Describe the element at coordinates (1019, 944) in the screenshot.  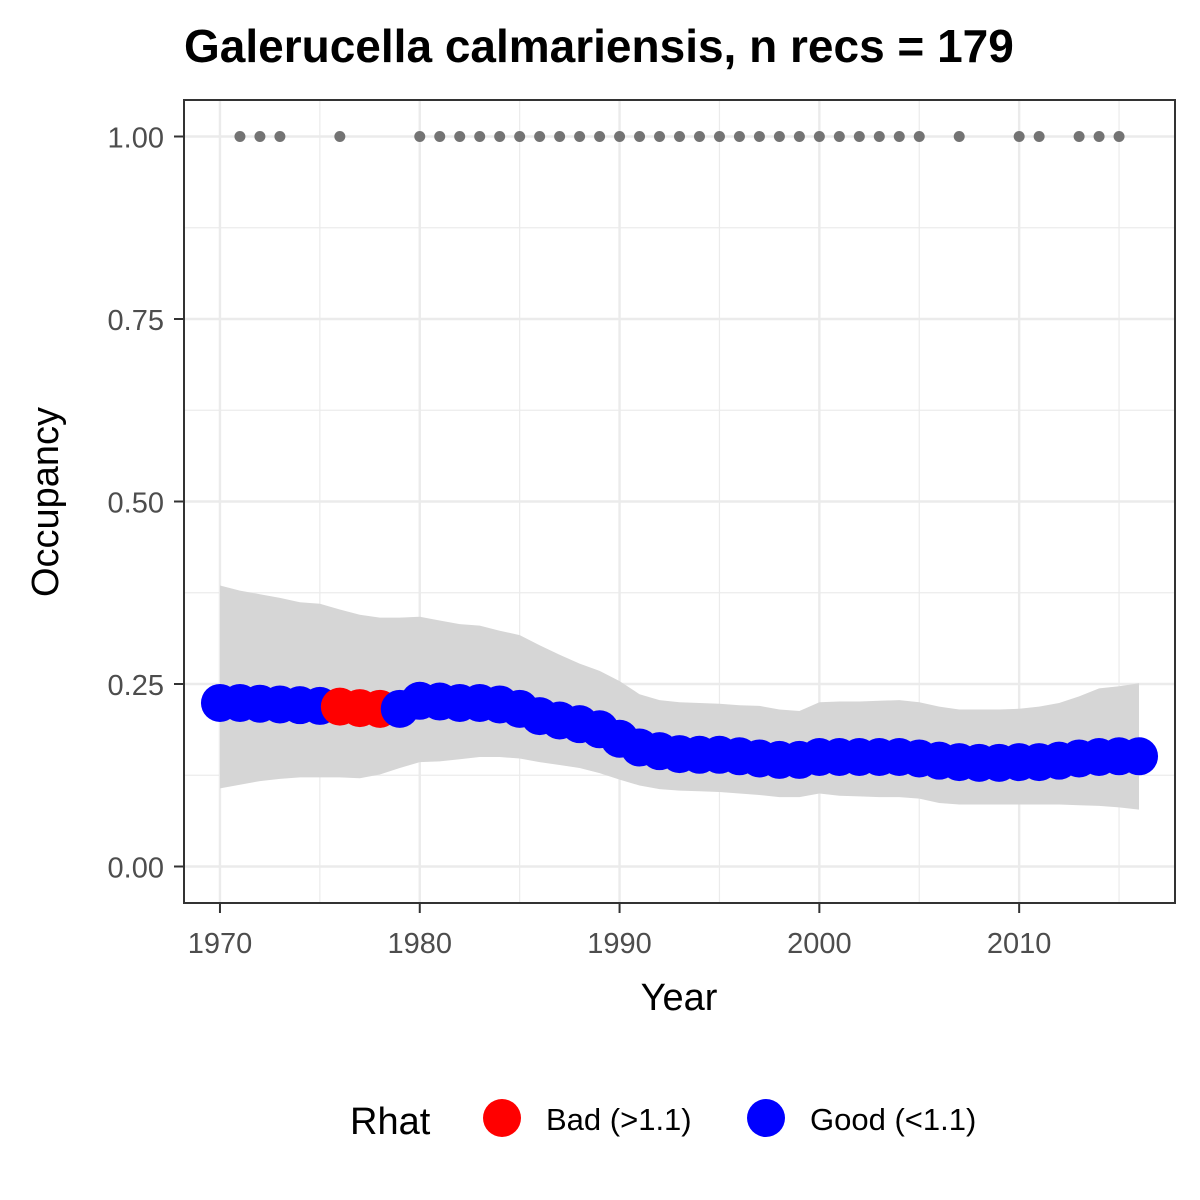
I see `x-tick-label: 2010` at that location.